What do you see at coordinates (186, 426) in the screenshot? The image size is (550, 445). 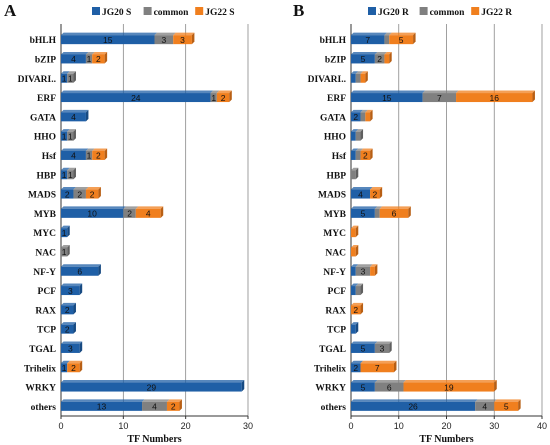 I see `x-tick-label: 20` at bounding box center [186, 426].